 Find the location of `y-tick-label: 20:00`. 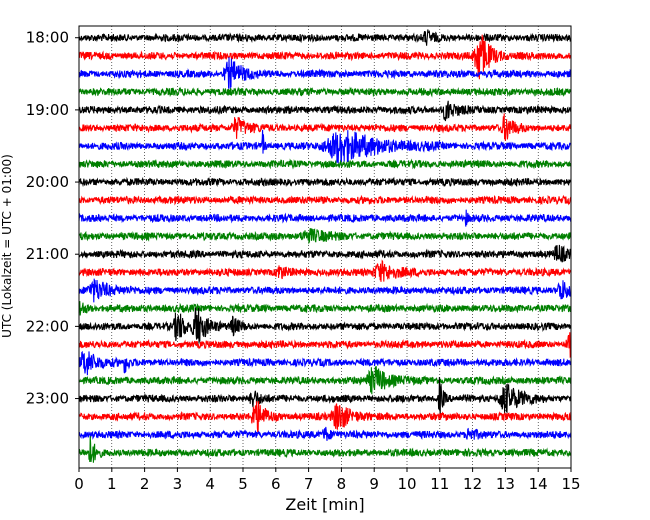

y-tick-label: 20:00 is located at coordinates (47, 182).